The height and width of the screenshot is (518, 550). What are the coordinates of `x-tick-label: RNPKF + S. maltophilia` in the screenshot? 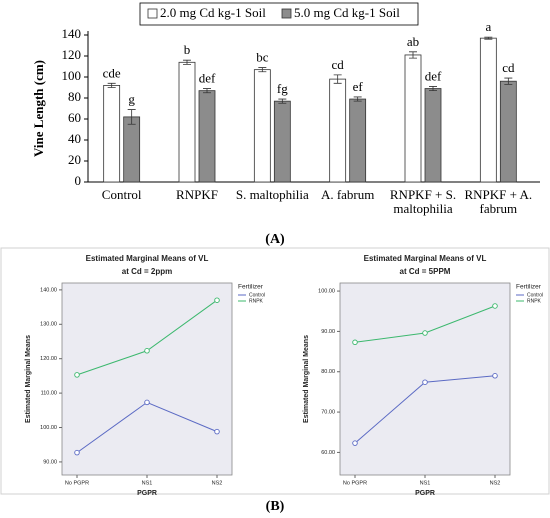 It's located at (423, 201).